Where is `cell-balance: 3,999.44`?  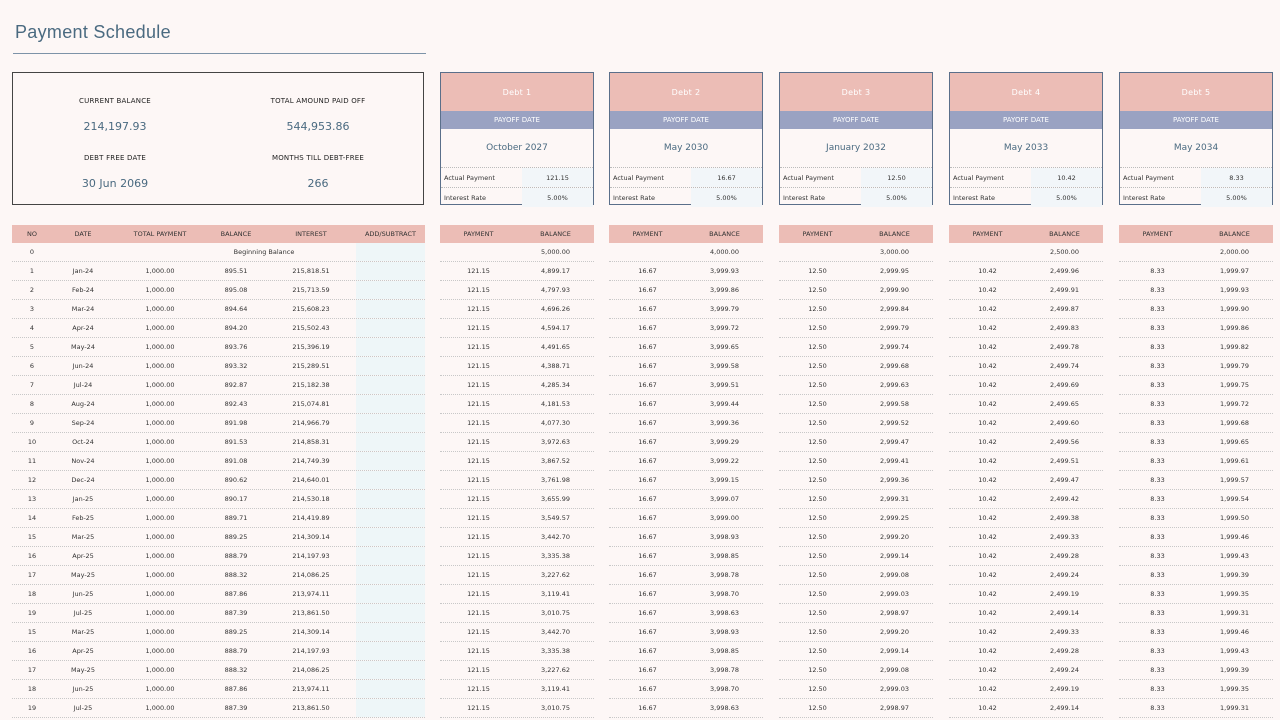 cell-balance: 3,999.44 is located at coordinates (724, 404).